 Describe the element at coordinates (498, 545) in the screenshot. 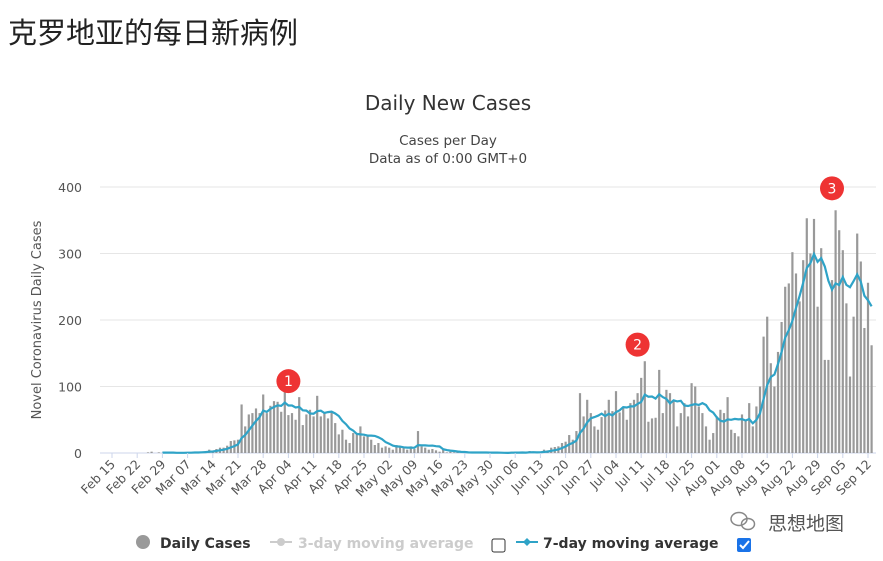

I see `3day-checkbox` at that location.